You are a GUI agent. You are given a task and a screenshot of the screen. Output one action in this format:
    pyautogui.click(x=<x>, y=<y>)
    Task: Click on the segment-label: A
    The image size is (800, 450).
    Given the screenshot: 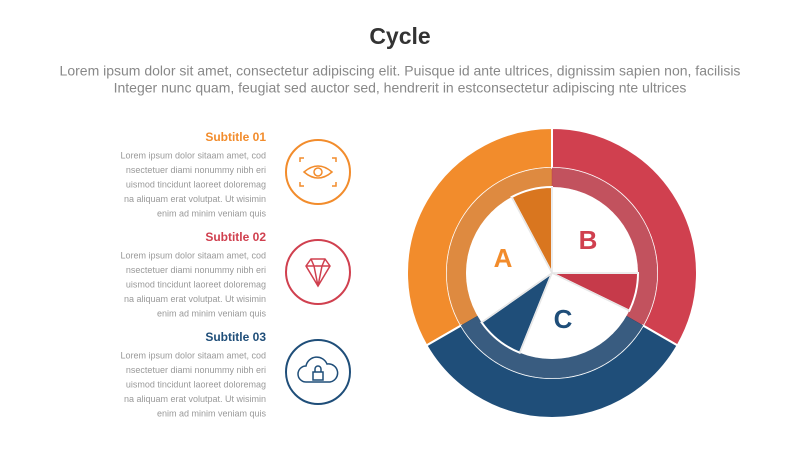 What is the action you would take?
    pyautogui.click(x=503, y=258)
    